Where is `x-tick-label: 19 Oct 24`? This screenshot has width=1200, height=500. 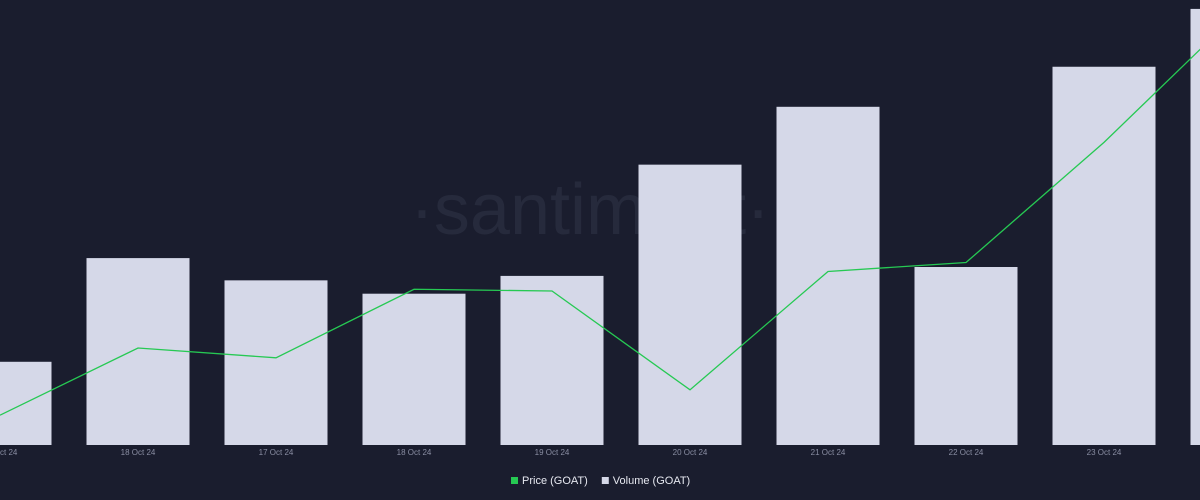
x-tick-label: 19 Oct 24 is located at coordinates (552, 452).